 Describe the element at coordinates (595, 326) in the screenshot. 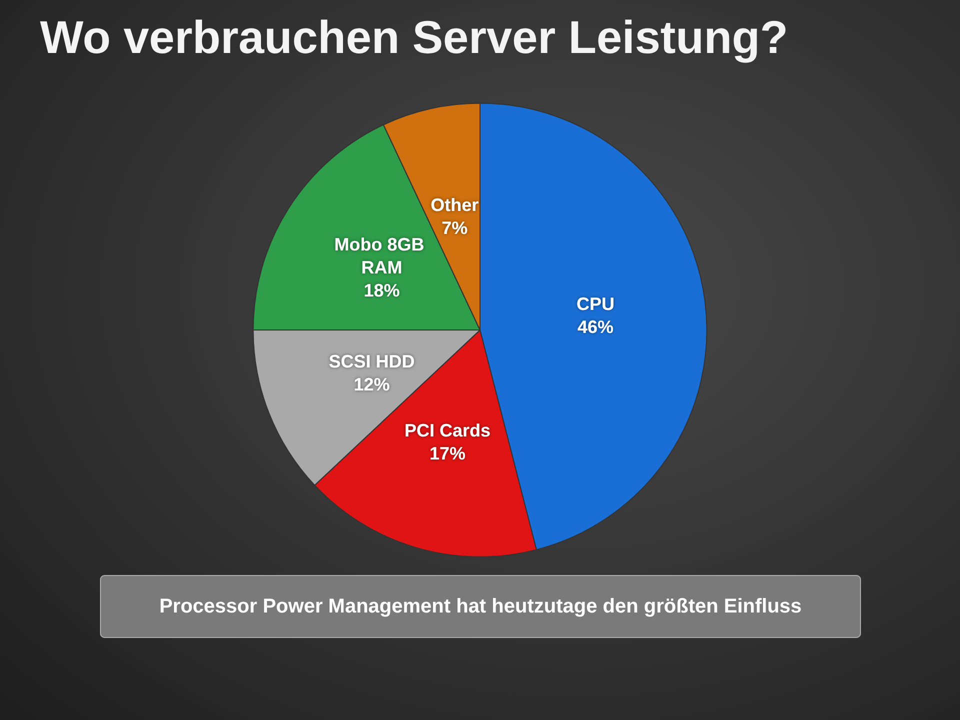

I see `data-label: 46%` at that location.